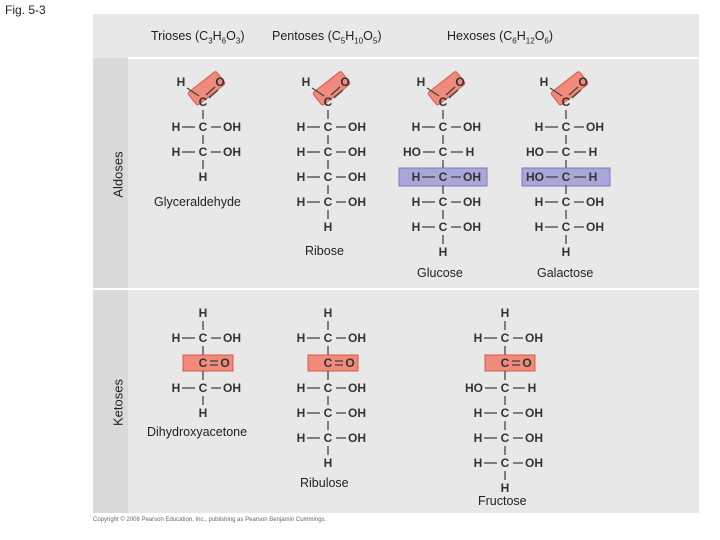 This screenshot has height=540, width=720. Describe the element at coordinates (197, 202) in the screenshot. I see `name-glyceraldehyde: Glyceraldehyde` at that location.